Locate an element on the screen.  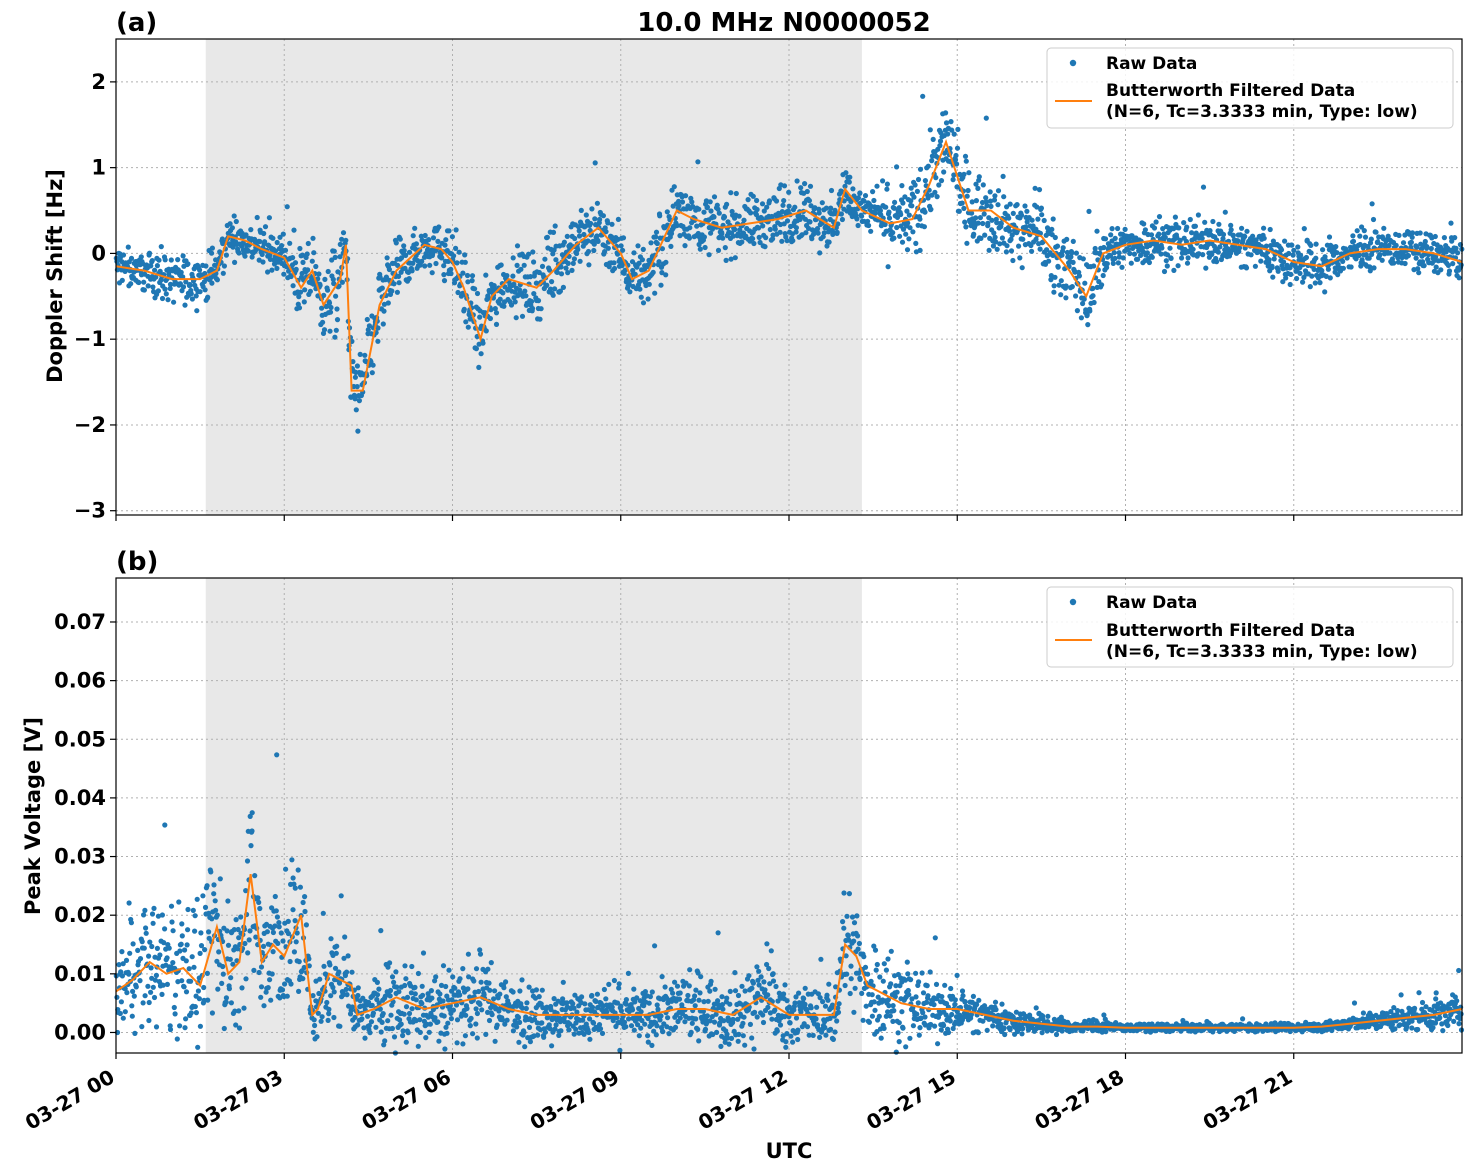
y-tick-label: −3 is located at coordinates (90, 511).